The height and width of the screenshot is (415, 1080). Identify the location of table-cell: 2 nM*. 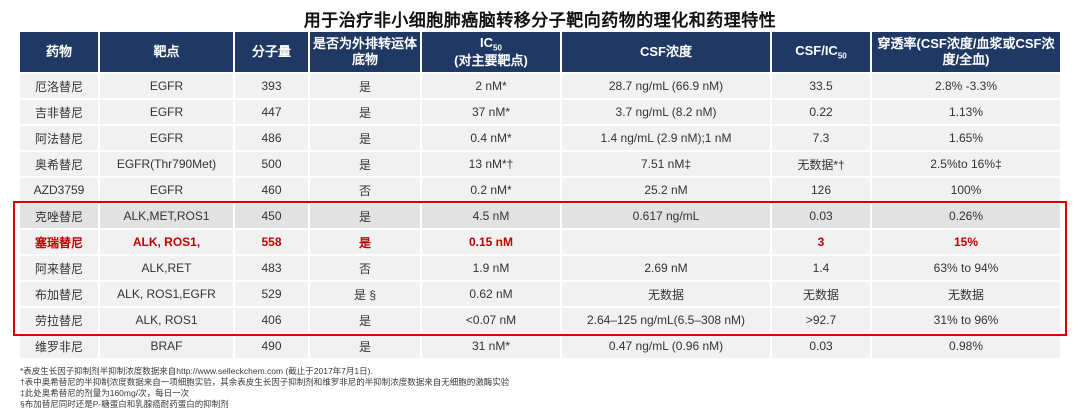
(491, 86).